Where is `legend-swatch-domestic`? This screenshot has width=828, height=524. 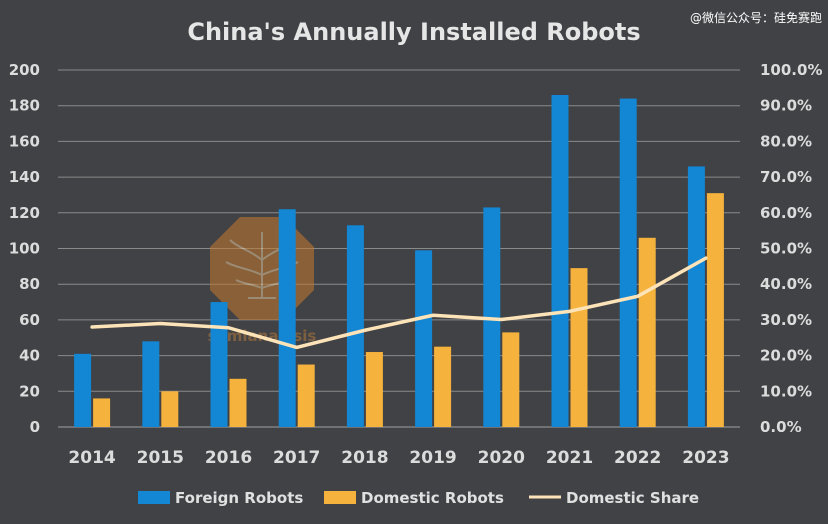 legend-swatch-domestic is located at coordinates (340, 497).